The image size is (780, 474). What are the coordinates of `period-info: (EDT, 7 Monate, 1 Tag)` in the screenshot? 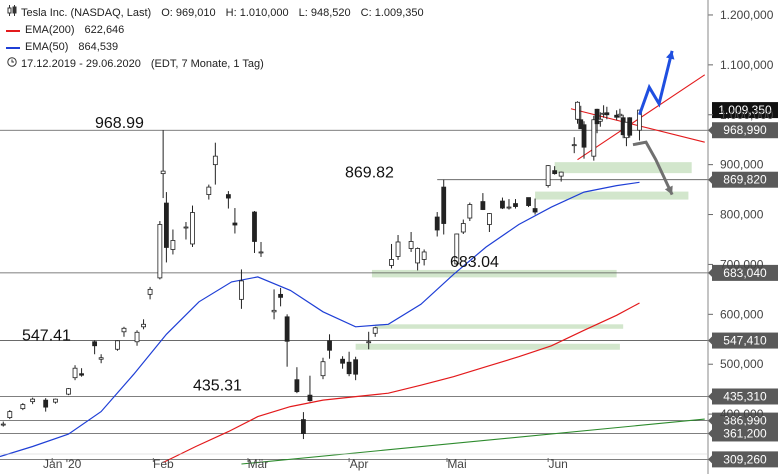 It's located at (207, 64).